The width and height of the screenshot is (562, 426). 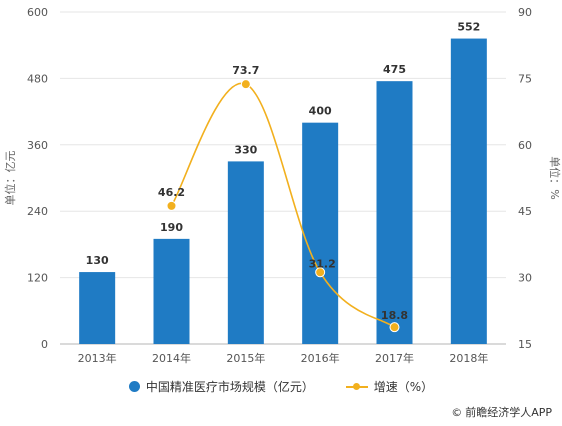 I want to click on legend-bar-marker, so click(x=134, y=386).